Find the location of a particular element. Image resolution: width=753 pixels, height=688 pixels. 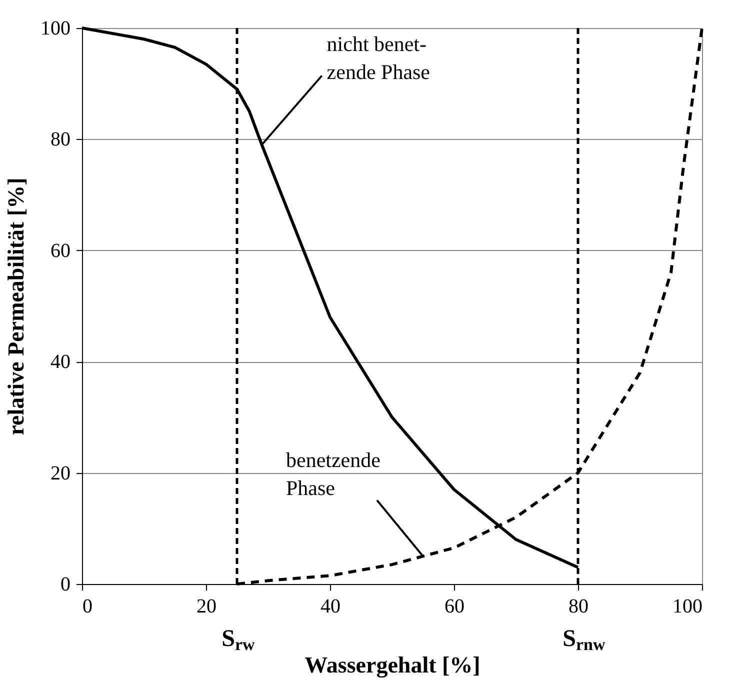

y-tick-label: 0 is located at coordinates (65, 585).